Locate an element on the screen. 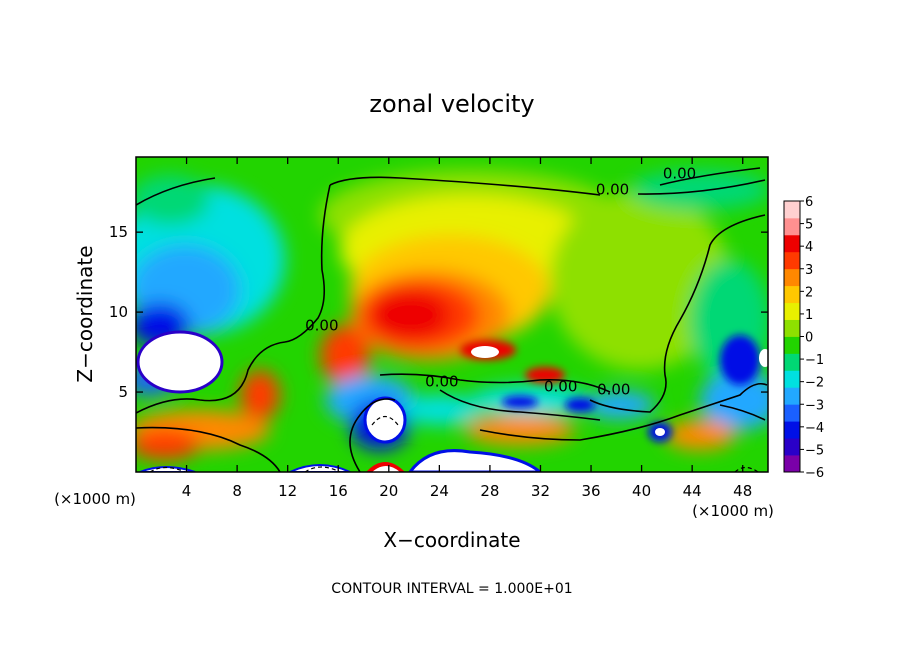  colorbar-tick-label: 4 is located at coordinates (809, 247).